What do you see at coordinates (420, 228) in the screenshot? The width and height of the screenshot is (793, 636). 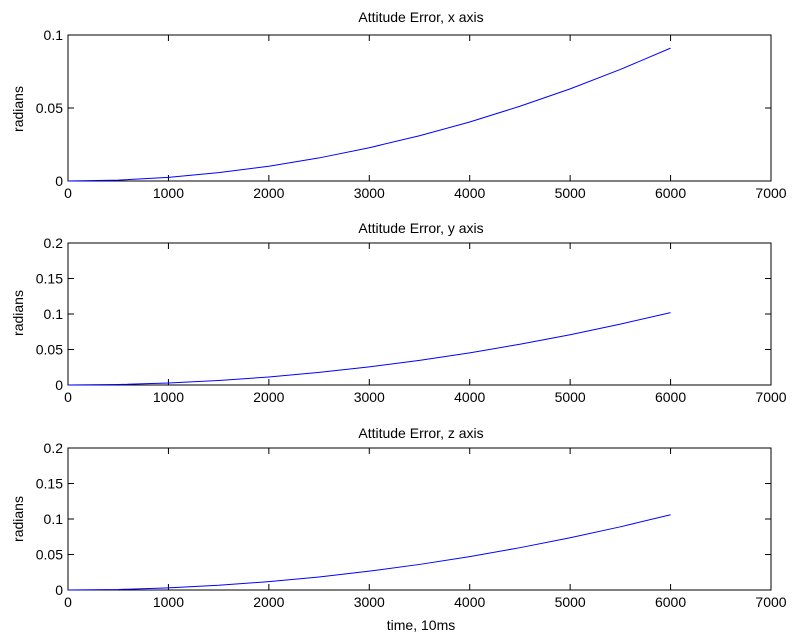 I see `chart-title: Attitude Error, y axis` at bounding box center [420, 228].